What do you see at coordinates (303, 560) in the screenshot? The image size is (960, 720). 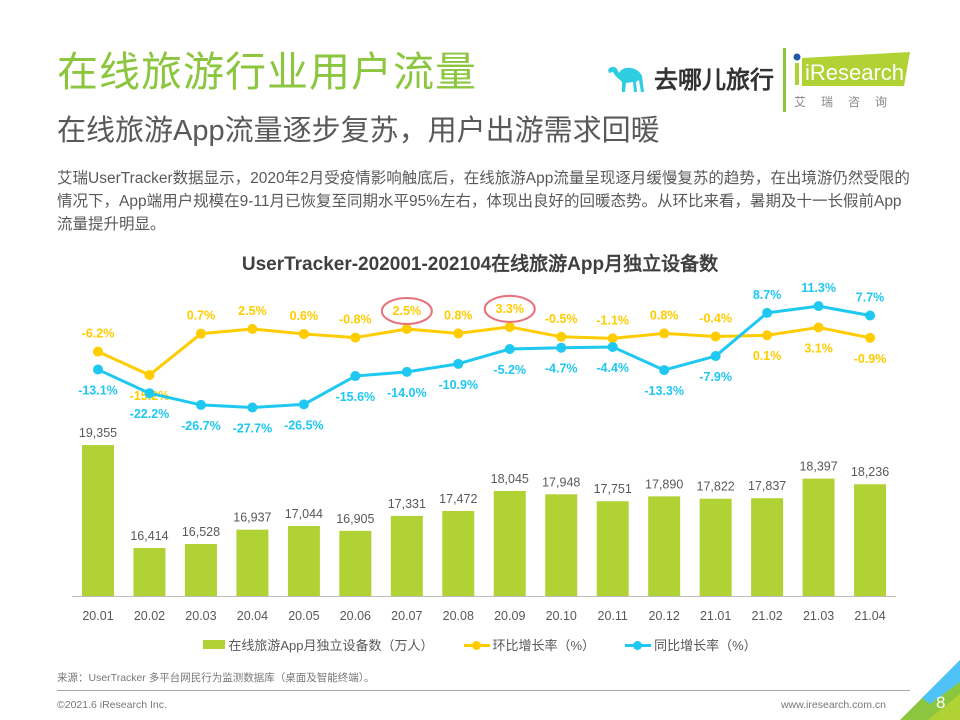 I see `bar-20.05` at bounding box center [303, 560].